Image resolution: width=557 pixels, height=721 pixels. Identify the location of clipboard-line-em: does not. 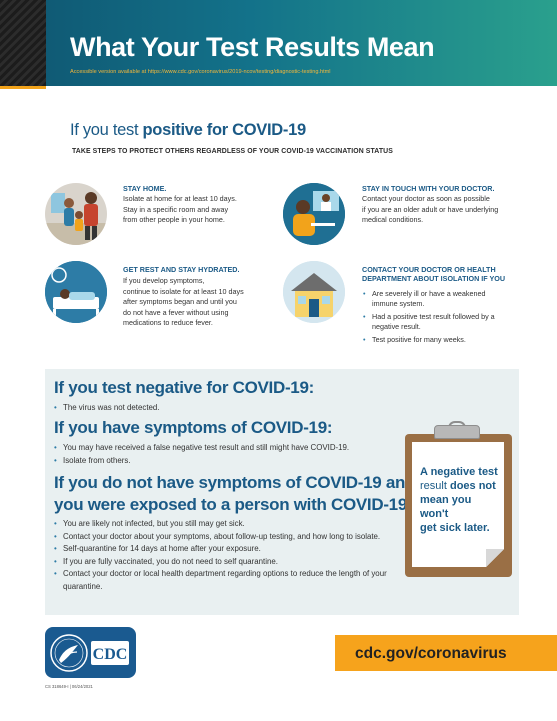
(472, 486).